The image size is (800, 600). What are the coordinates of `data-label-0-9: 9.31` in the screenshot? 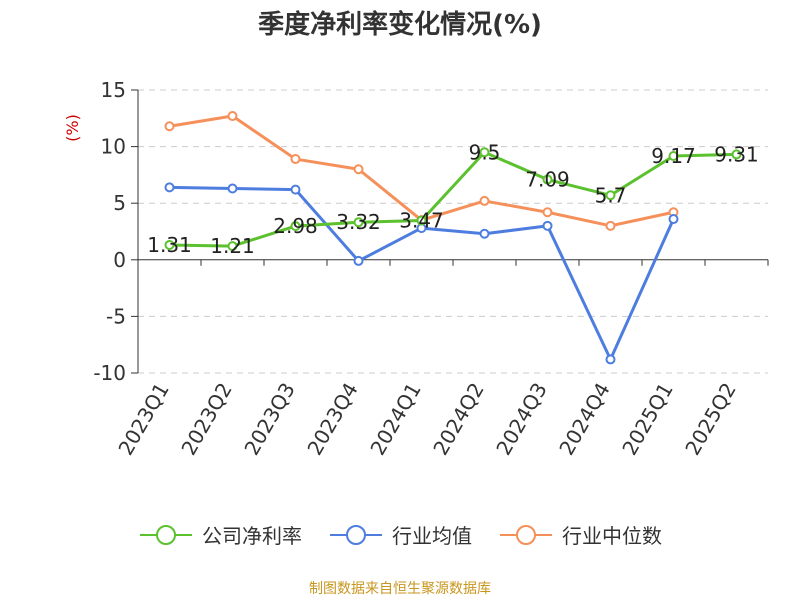 It's located at (736, 154).